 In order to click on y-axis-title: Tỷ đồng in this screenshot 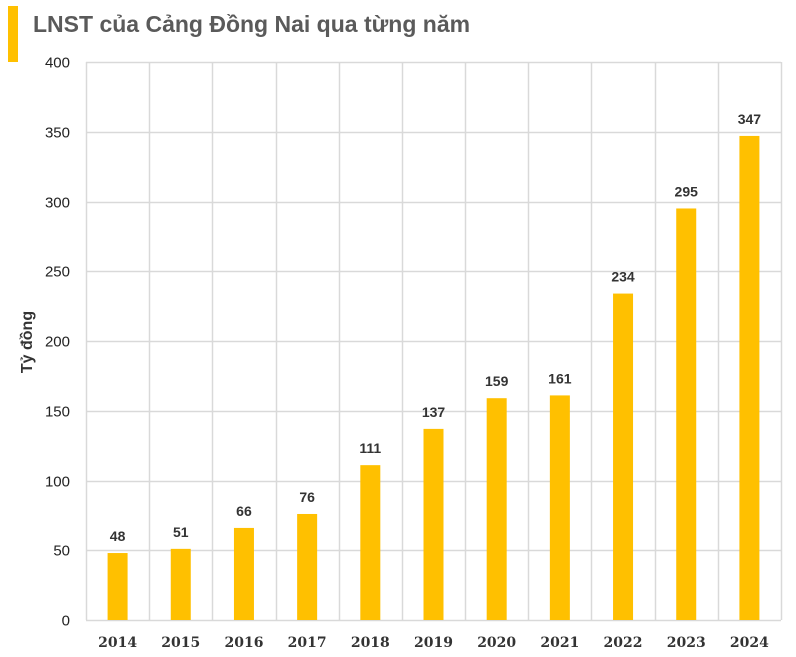, I will do `click(27, 342)`.